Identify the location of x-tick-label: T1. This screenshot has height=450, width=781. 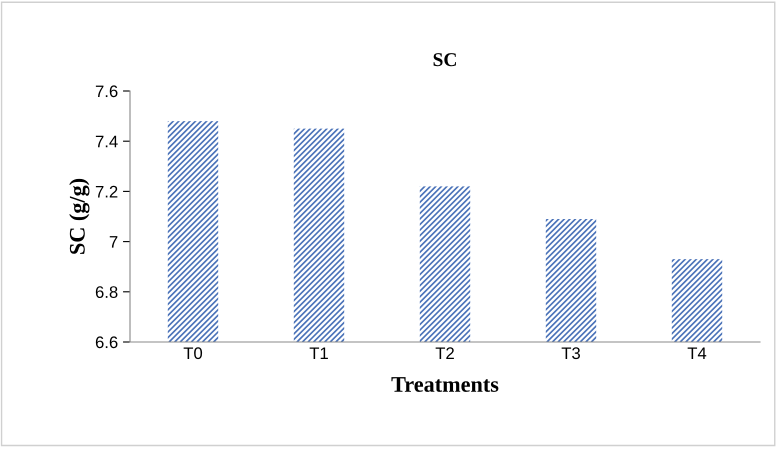
(319, 353).